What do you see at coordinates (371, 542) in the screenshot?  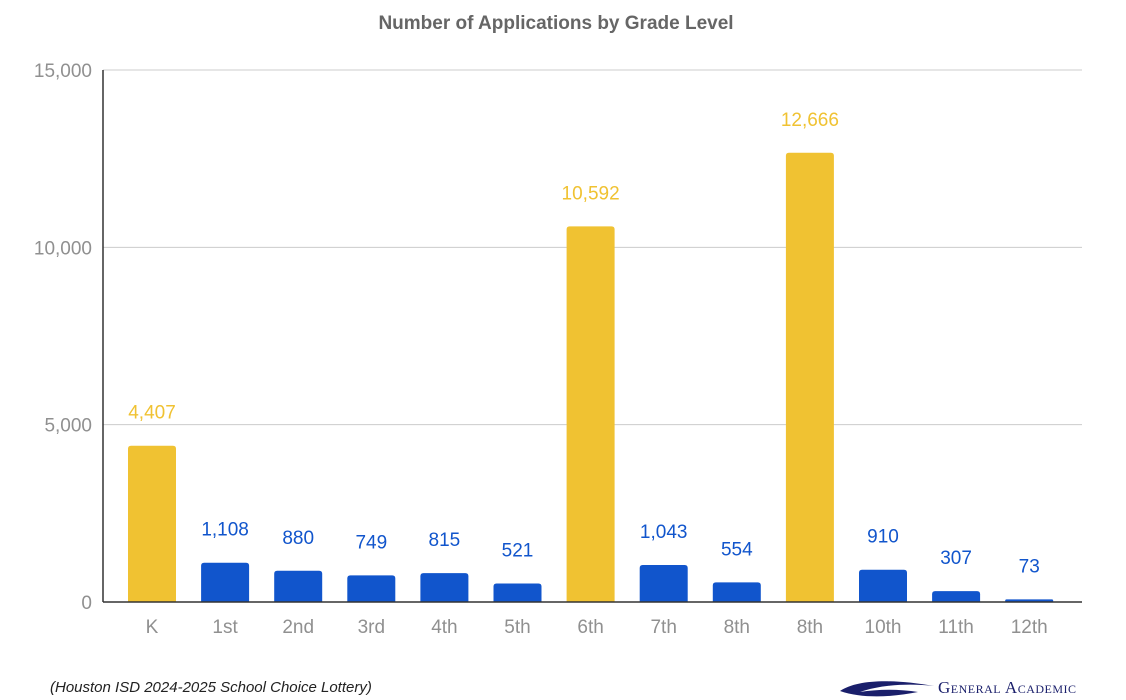 I see `data-label-3rd: 749` at bounding box center [371, 542].